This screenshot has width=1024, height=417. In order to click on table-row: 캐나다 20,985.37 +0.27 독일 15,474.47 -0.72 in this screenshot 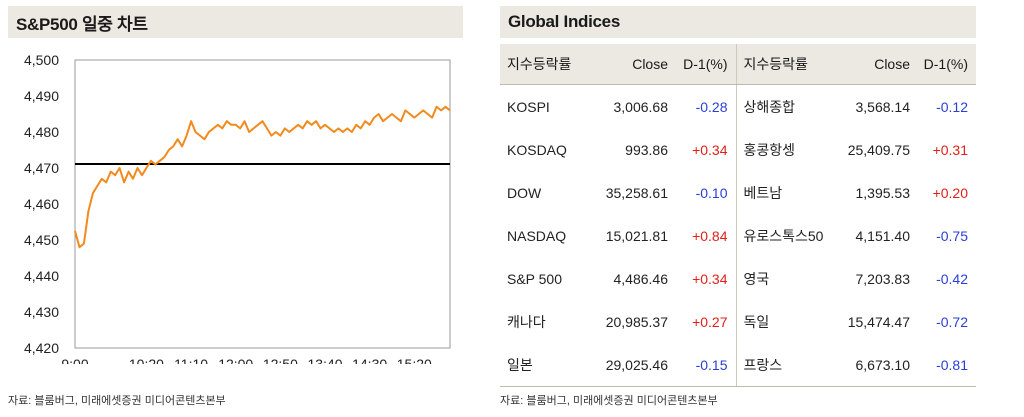, I will do `click(738, 321)`.